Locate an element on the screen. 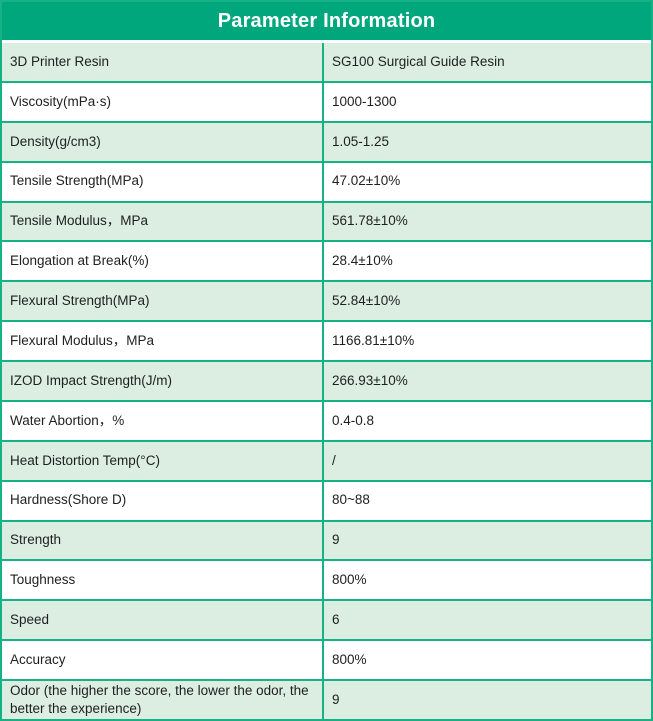  table-row: Toughness 800% is located at coordinates (326, 581).